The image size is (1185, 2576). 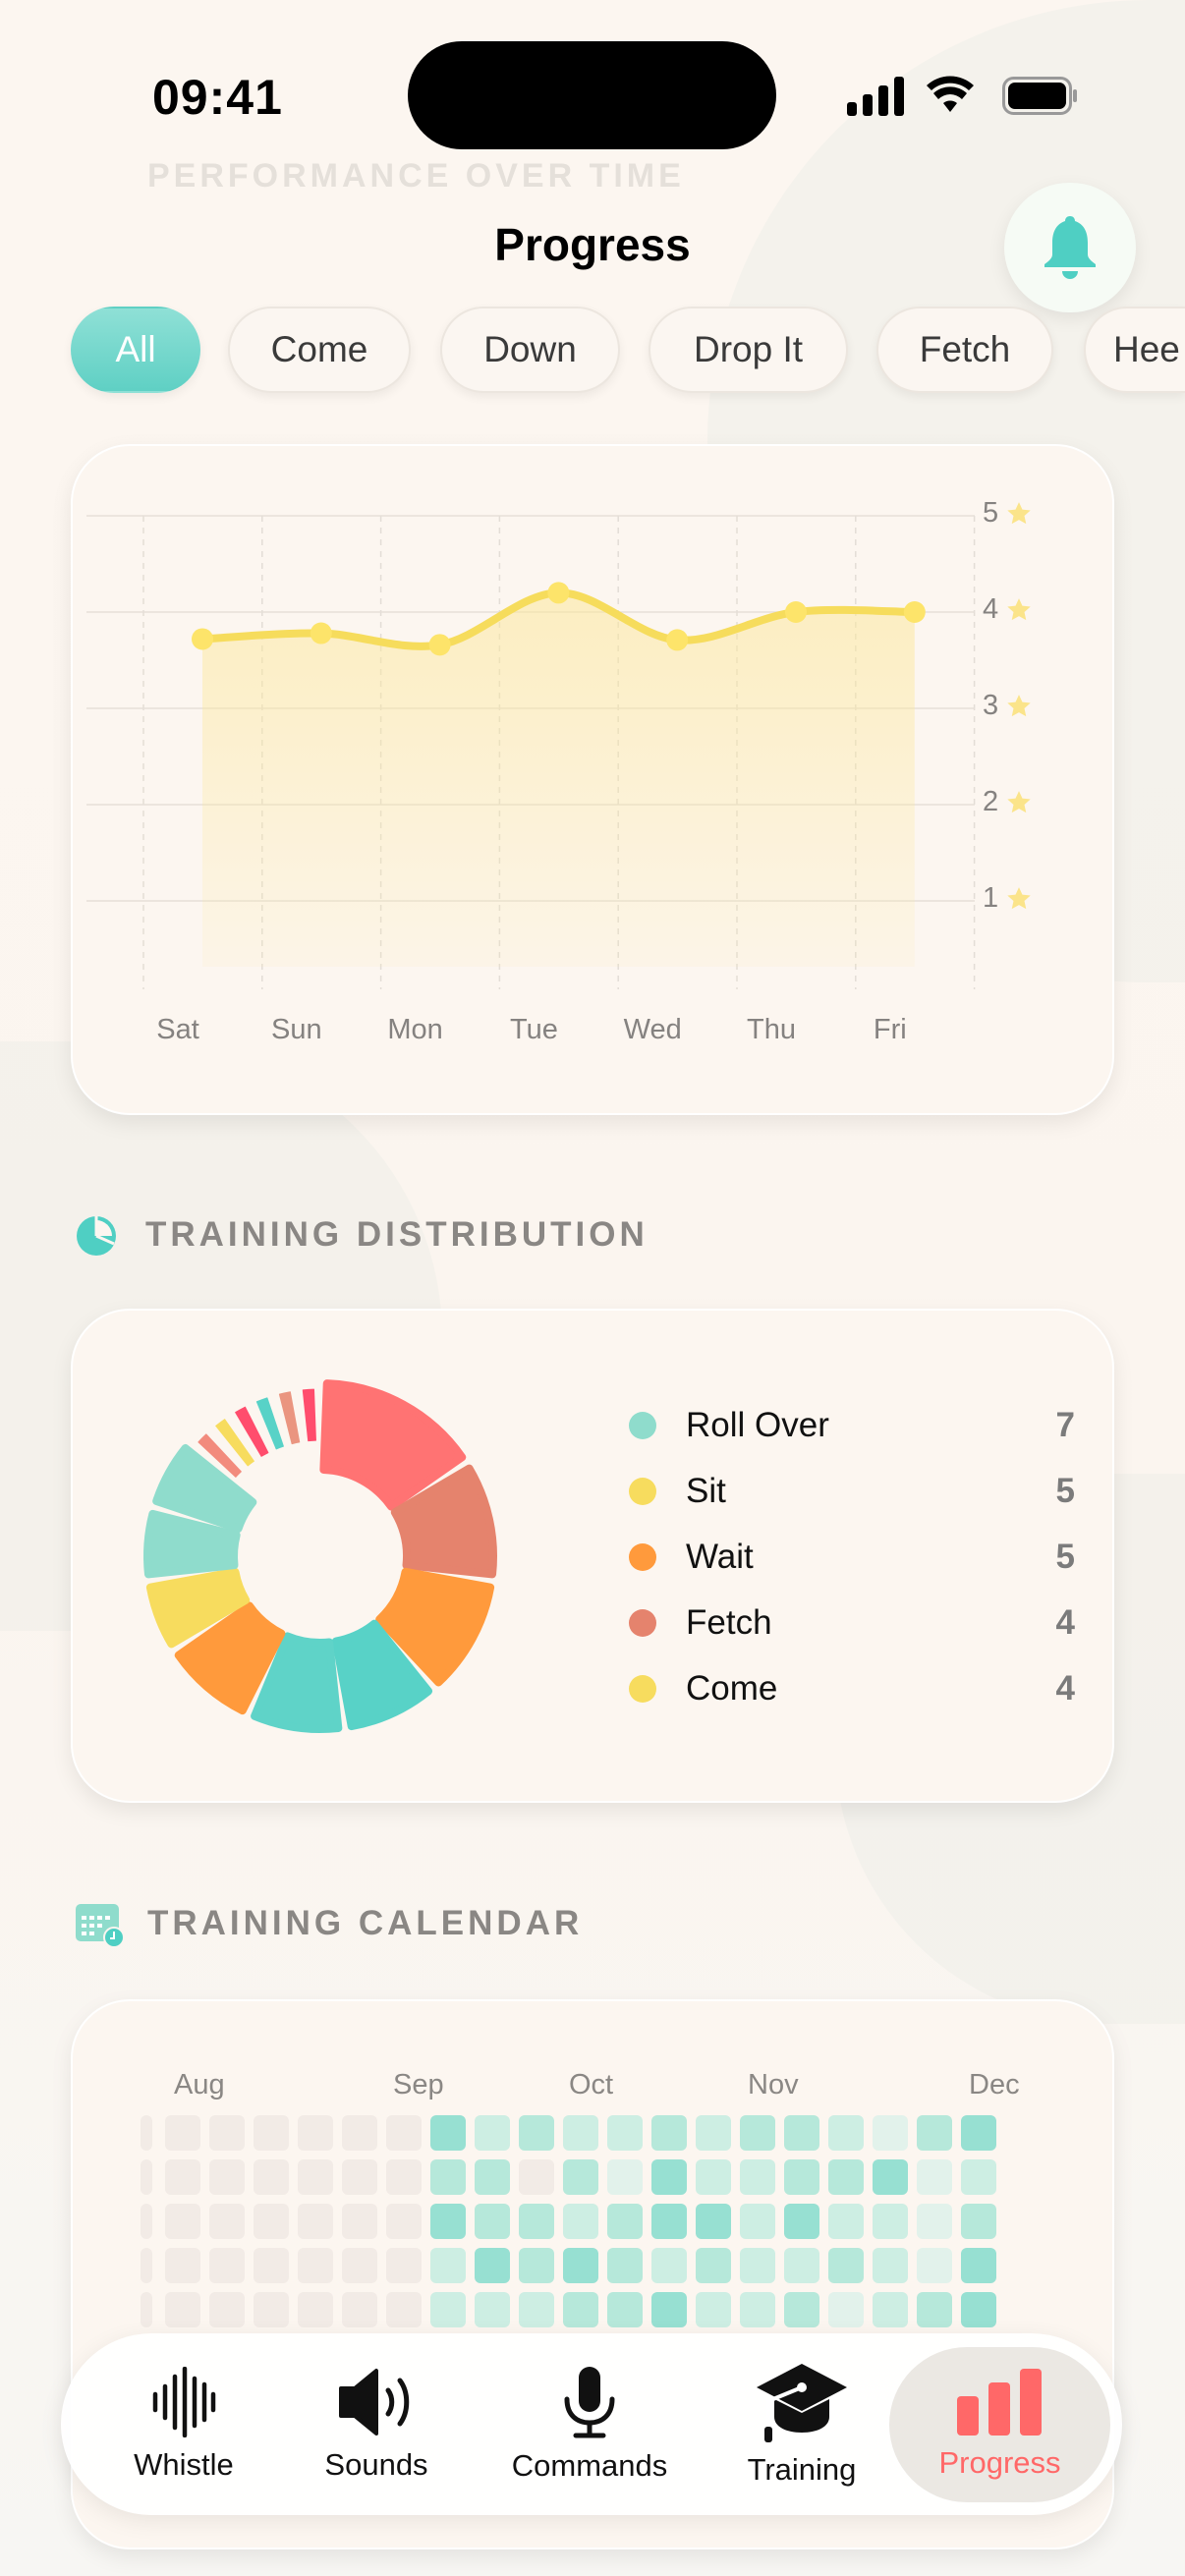 What do you see at coordinates (965, 350) in the screenshot?
I see `chip-fetch: Fetch` at bounding box center [965, 350].